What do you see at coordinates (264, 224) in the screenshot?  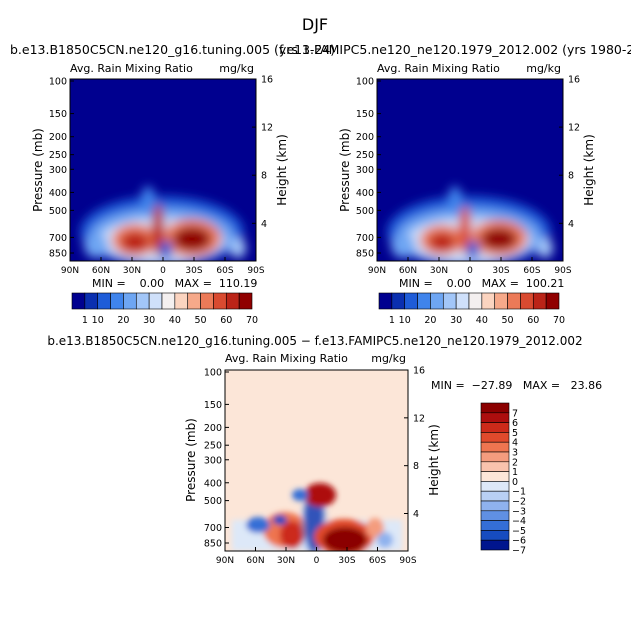 I see `height-tick-label: 4` at bounding box center [264, 224].